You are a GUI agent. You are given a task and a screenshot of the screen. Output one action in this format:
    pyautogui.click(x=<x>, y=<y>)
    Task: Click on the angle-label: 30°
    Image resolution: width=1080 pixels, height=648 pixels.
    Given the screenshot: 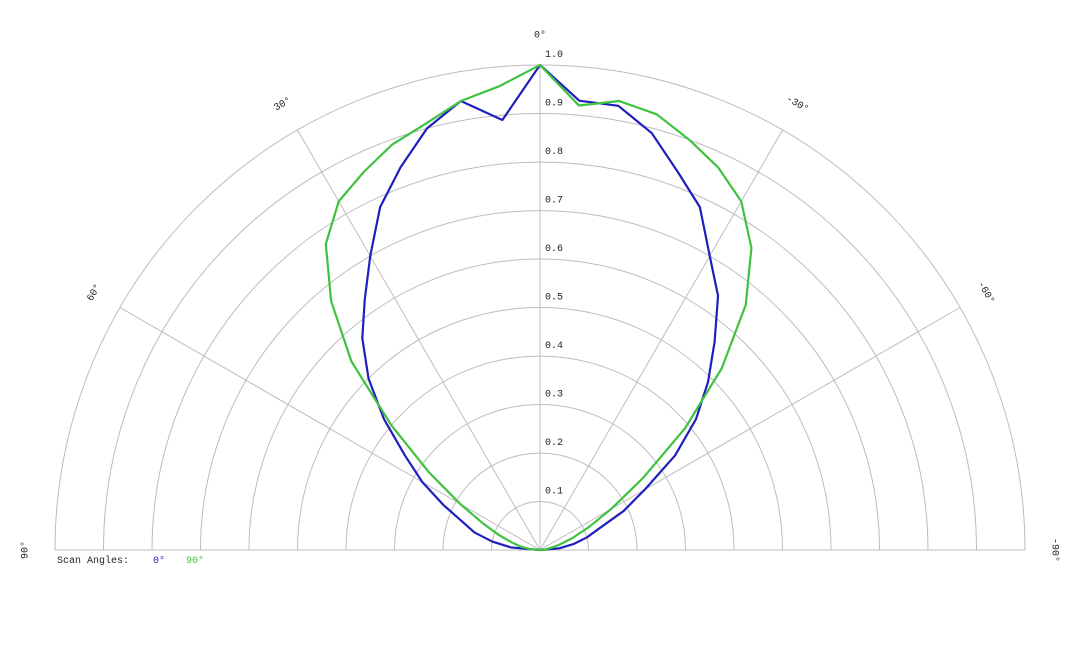 What is the action you would take?
    pyautogui.click(x=283, y=104)
    